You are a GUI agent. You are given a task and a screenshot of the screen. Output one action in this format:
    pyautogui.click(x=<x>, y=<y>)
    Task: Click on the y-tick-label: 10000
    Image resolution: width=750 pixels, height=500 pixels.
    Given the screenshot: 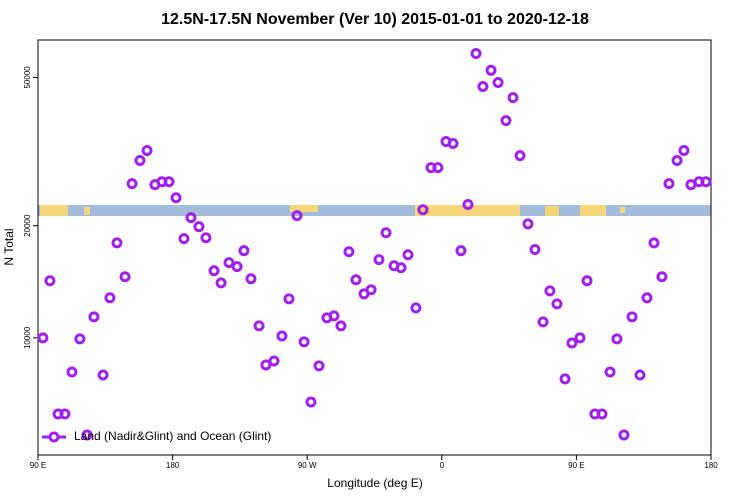 What is the action you would take?
    pyautogui.click(x=27, y=337)
    